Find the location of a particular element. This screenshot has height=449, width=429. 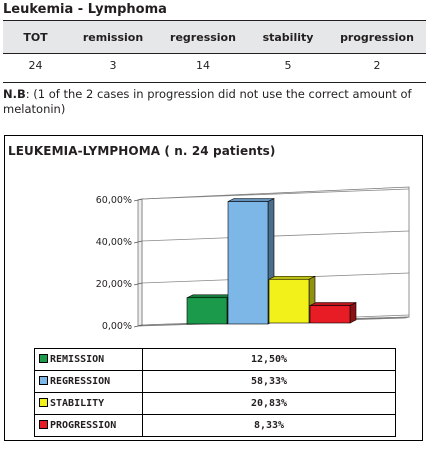

note-label: N.B is located at coordinates (14, 94).